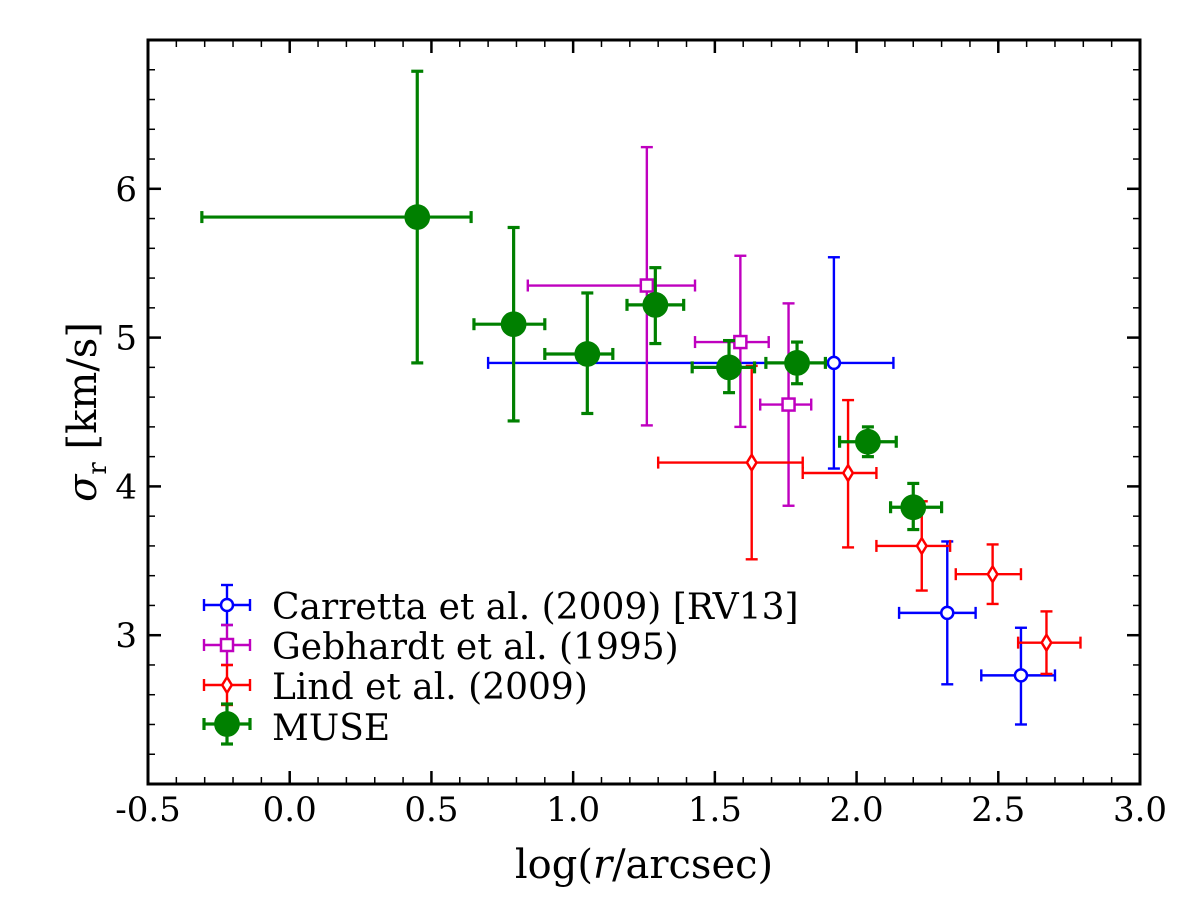 The height and width of the screenshot is (905, 1200). What do you see at coordinates (641, 810) in the screenshot?
I see `x-tick-labels: -0.5 0.0 0.5 1.0 1.5 2.0 2.5 3.0` at bounding box center [641, 810].